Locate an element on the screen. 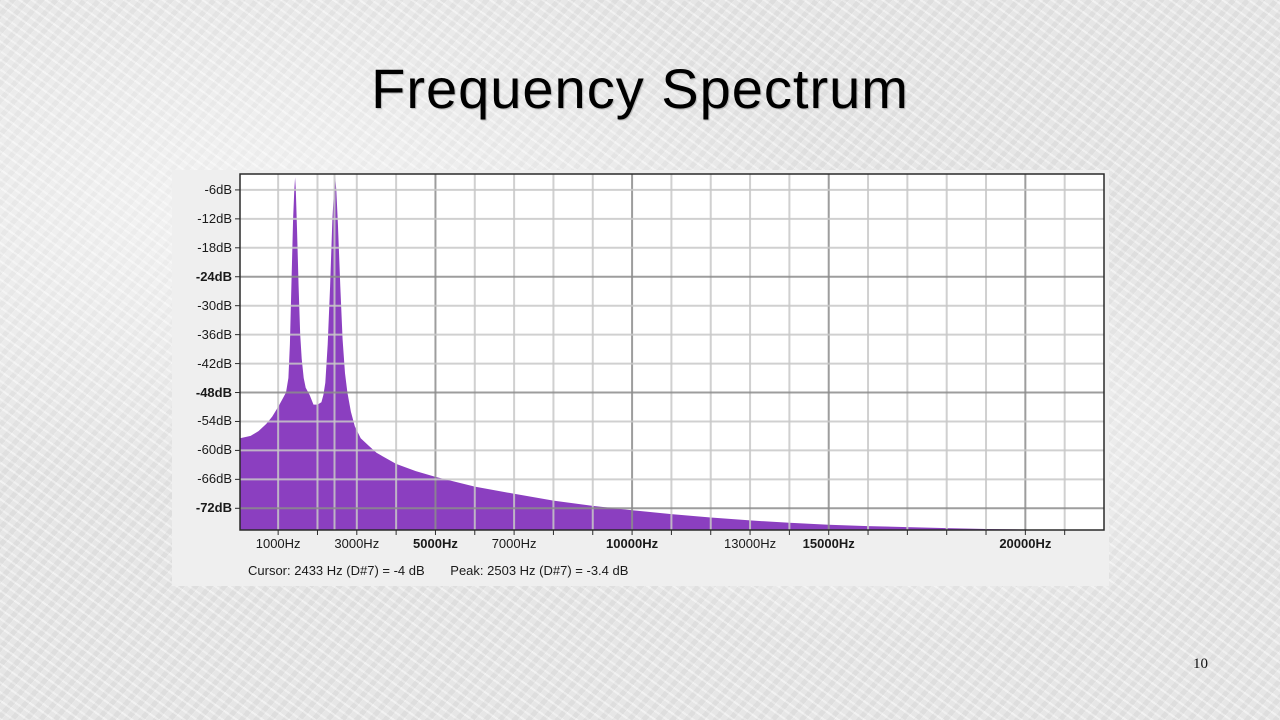 Image resolution: width=1280 pixels, height=720 pixels. y-tick-label: -60dB is located at coordinates (214, 450).